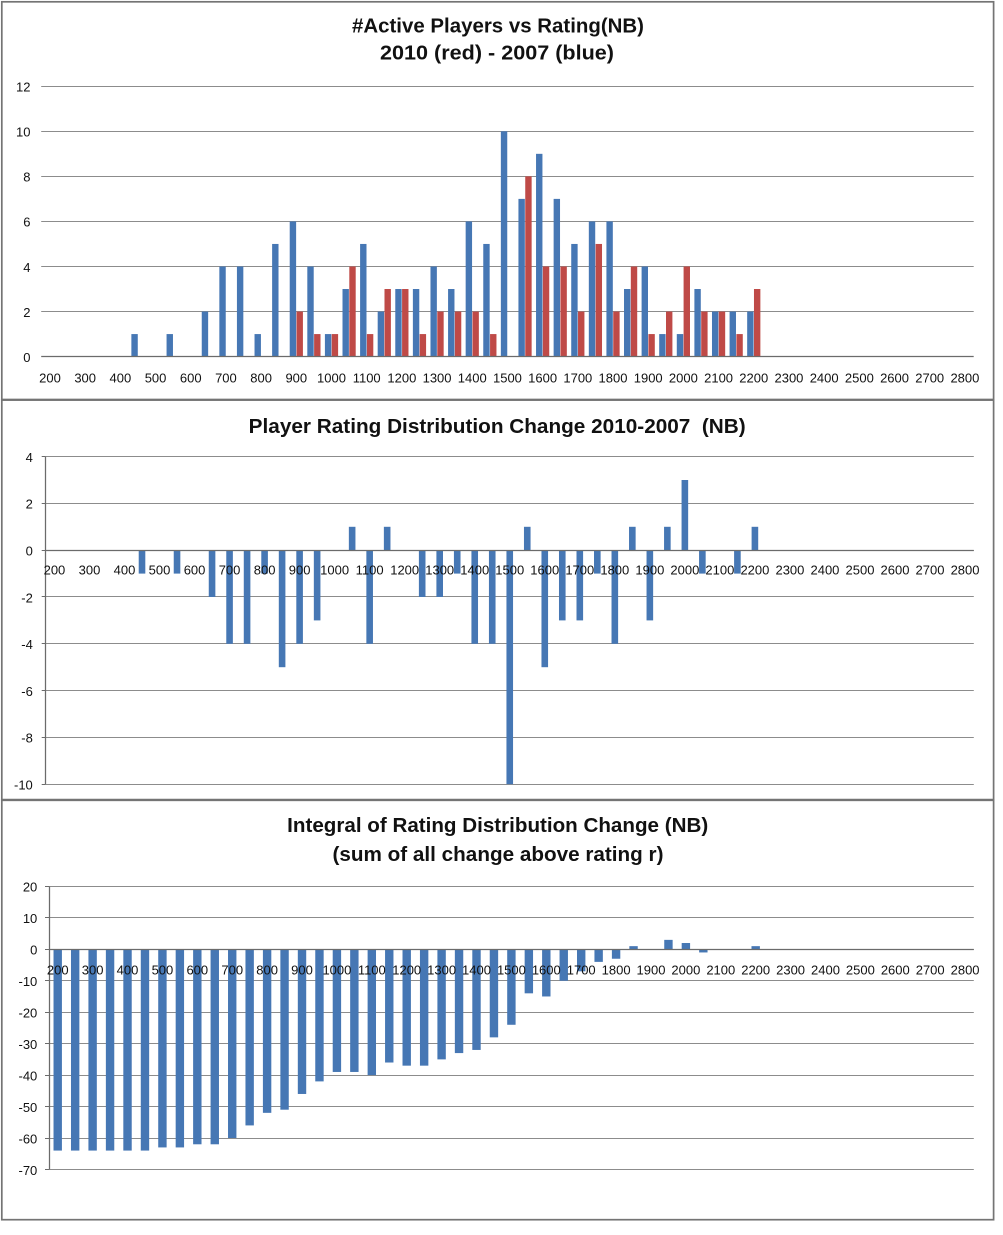 This screenshot has width=1003, height=1235. What do you see at coordinates (28, 1075) in the screenshot?
I see `svg-text: -40` at bounding box center [28, 1075].